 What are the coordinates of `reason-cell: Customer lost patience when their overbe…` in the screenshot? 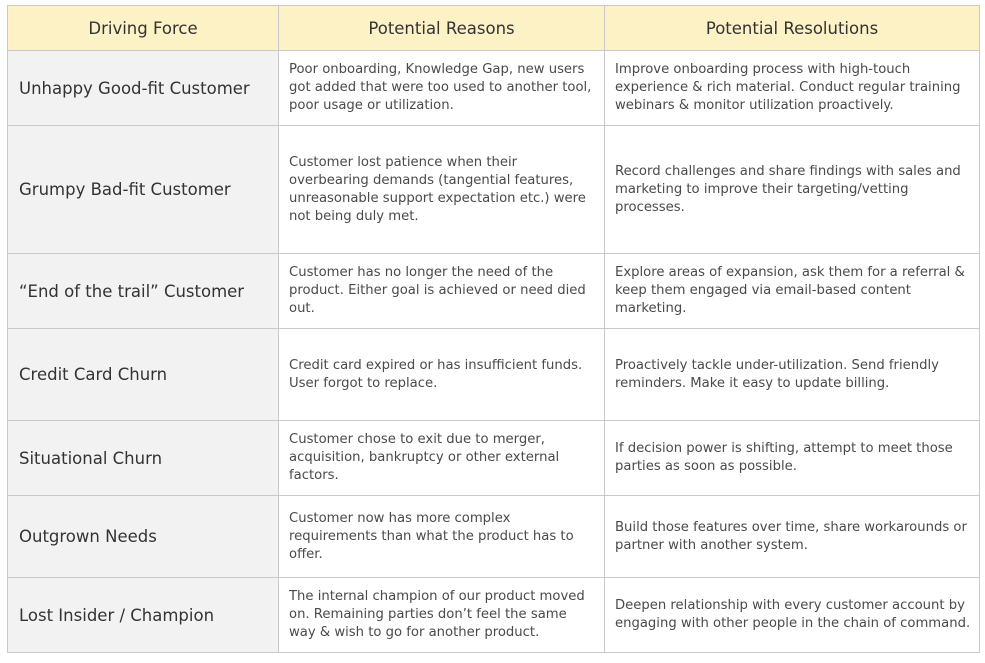 It's located at (441, 189).